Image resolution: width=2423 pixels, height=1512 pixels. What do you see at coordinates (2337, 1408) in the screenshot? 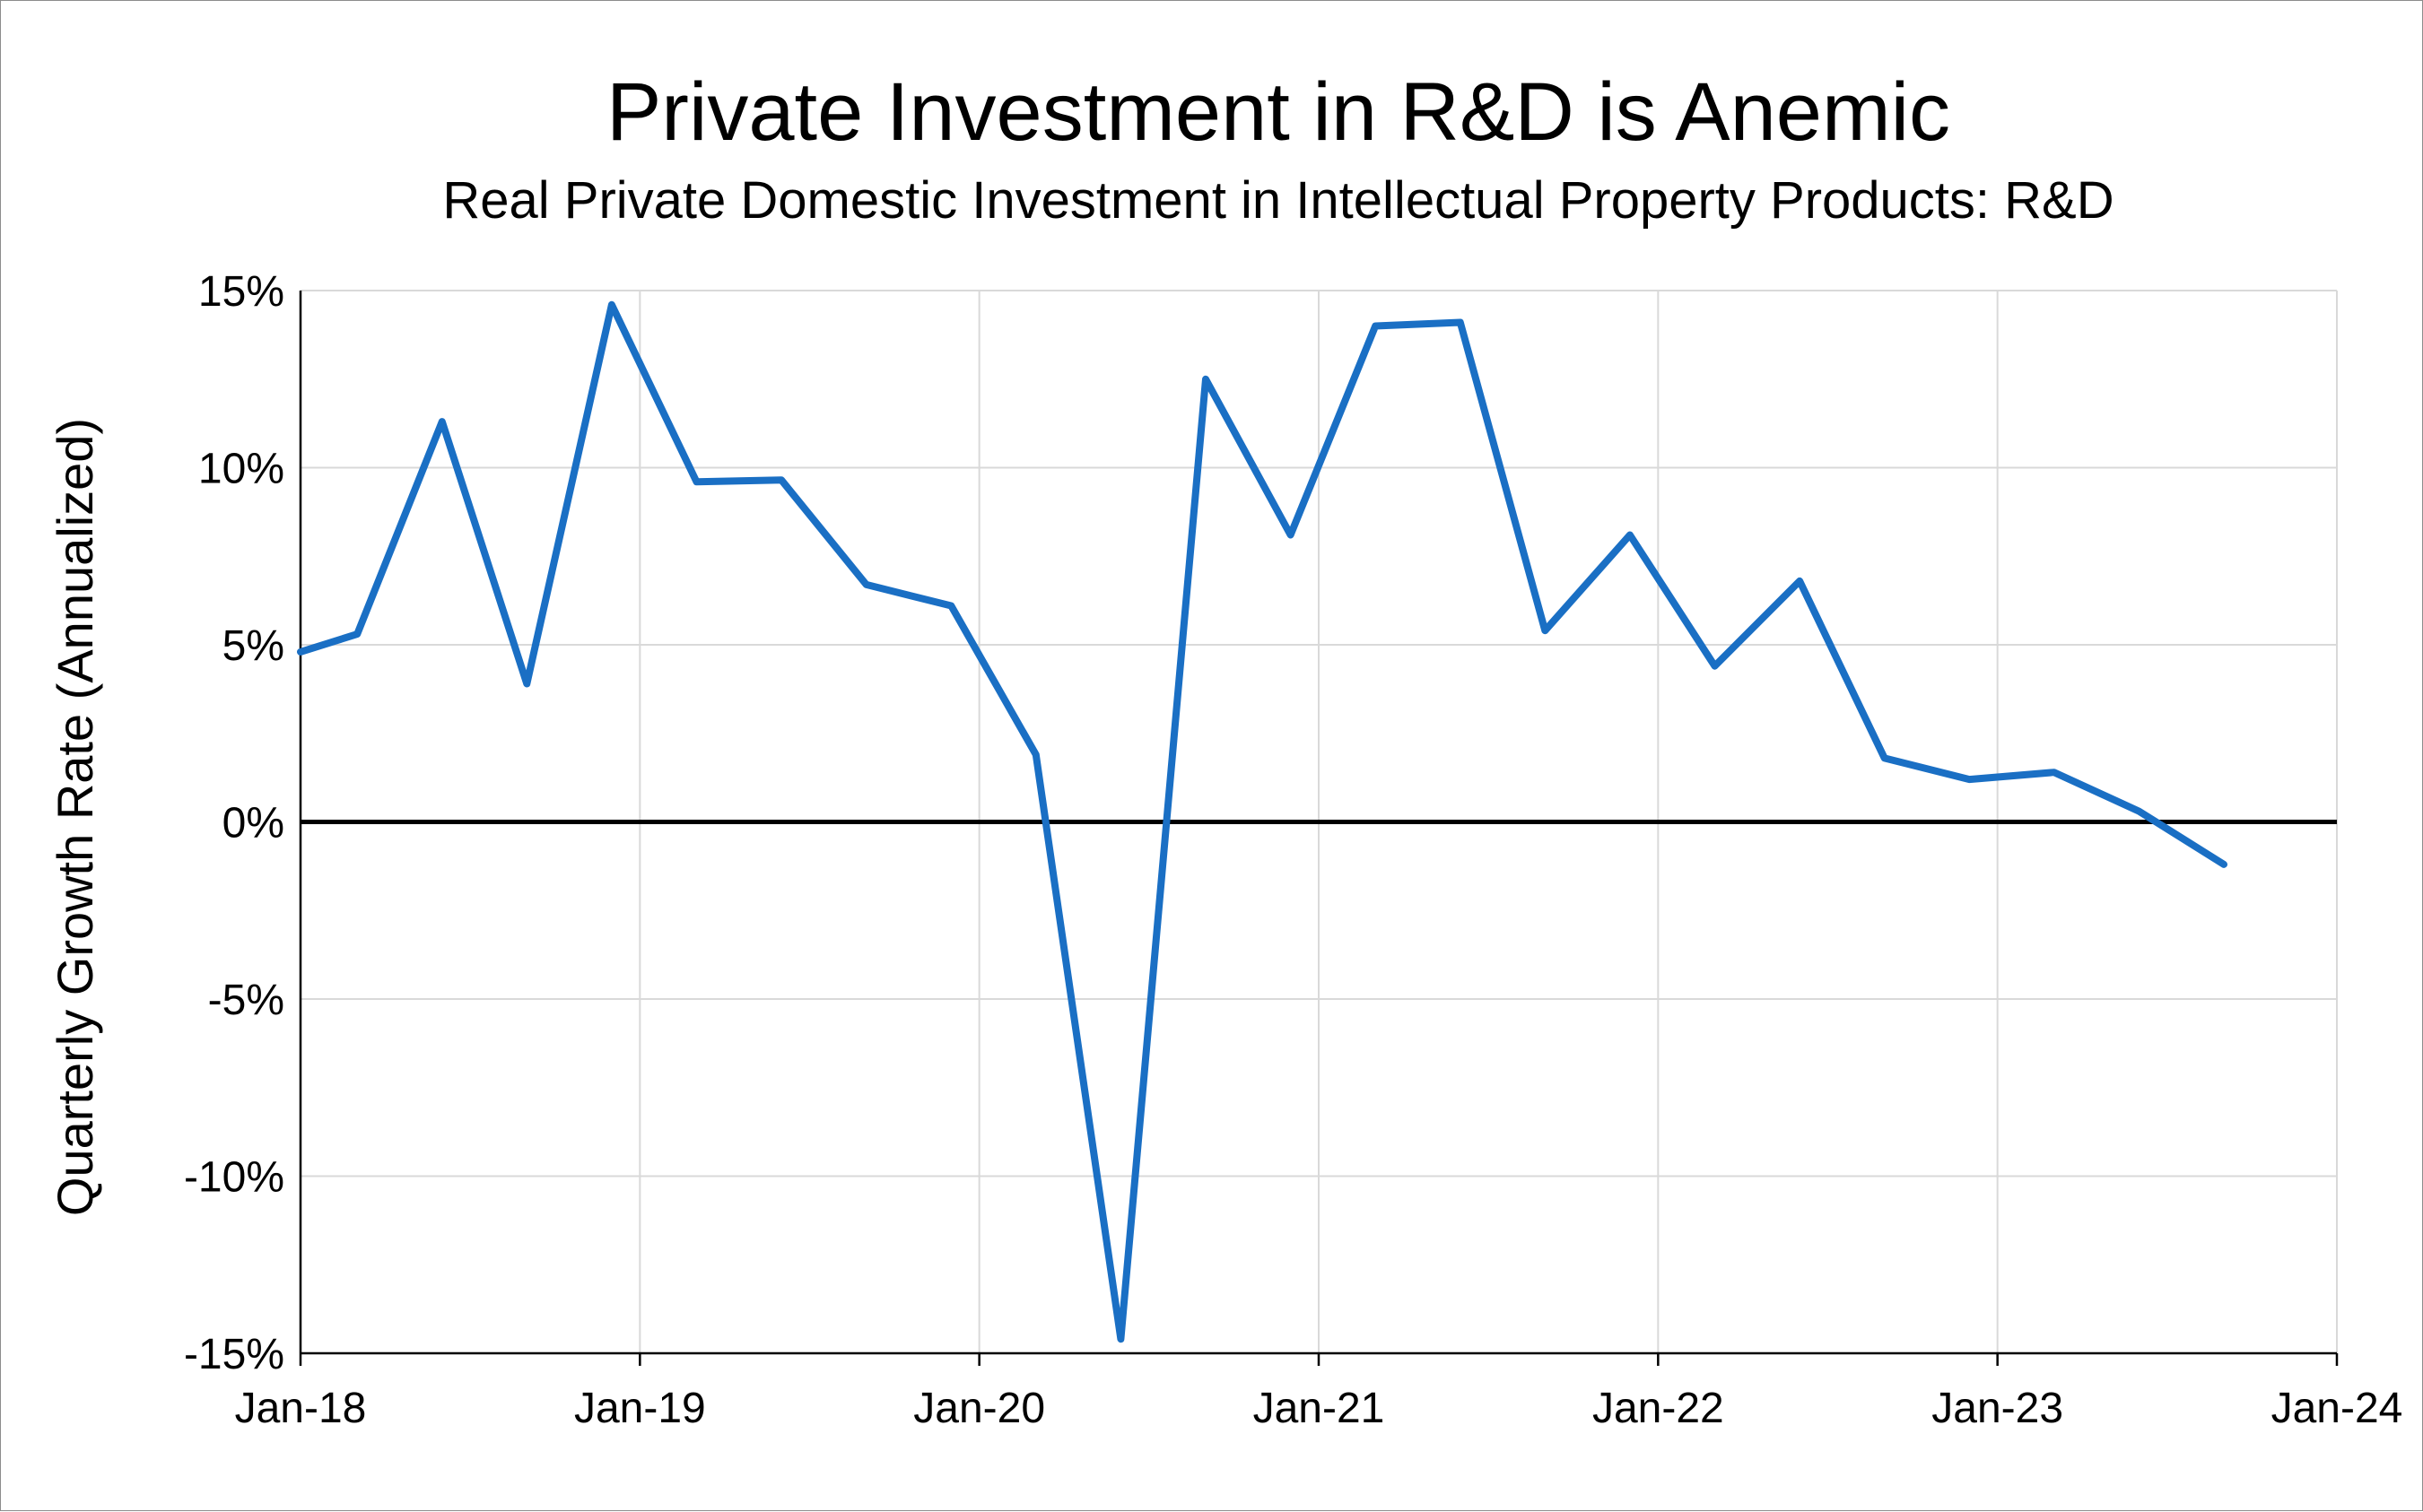
I see `x-tick-label: Jan-24` at bounding box center [2337, 1408].